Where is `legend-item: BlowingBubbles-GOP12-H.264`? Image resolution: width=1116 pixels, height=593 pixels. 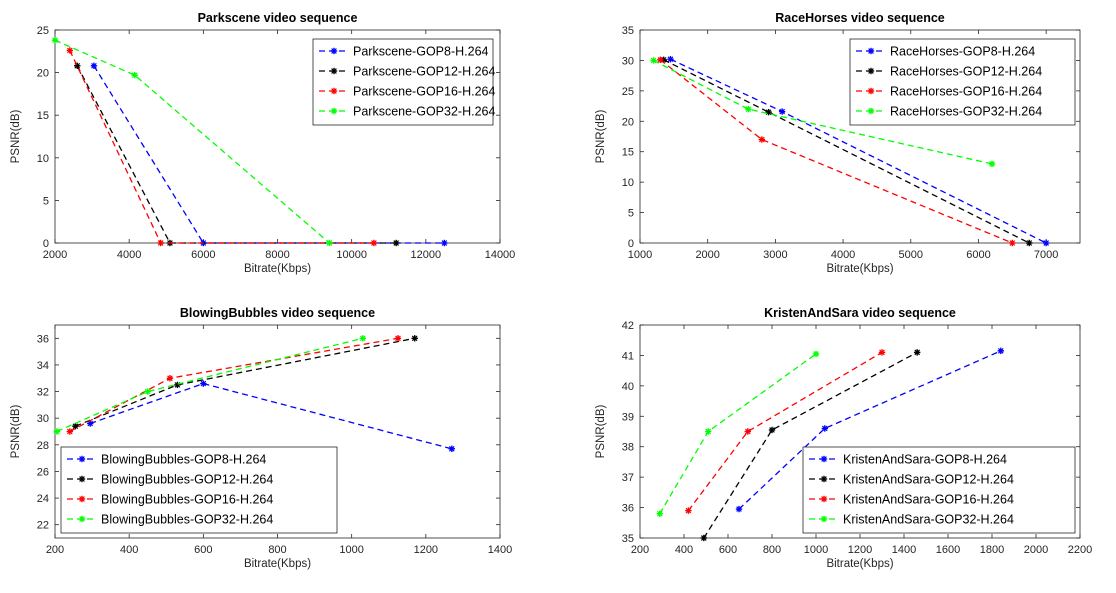
legend-item: BlowingBubbles-GOP12-H.264 is located at coordinates (170, 480).